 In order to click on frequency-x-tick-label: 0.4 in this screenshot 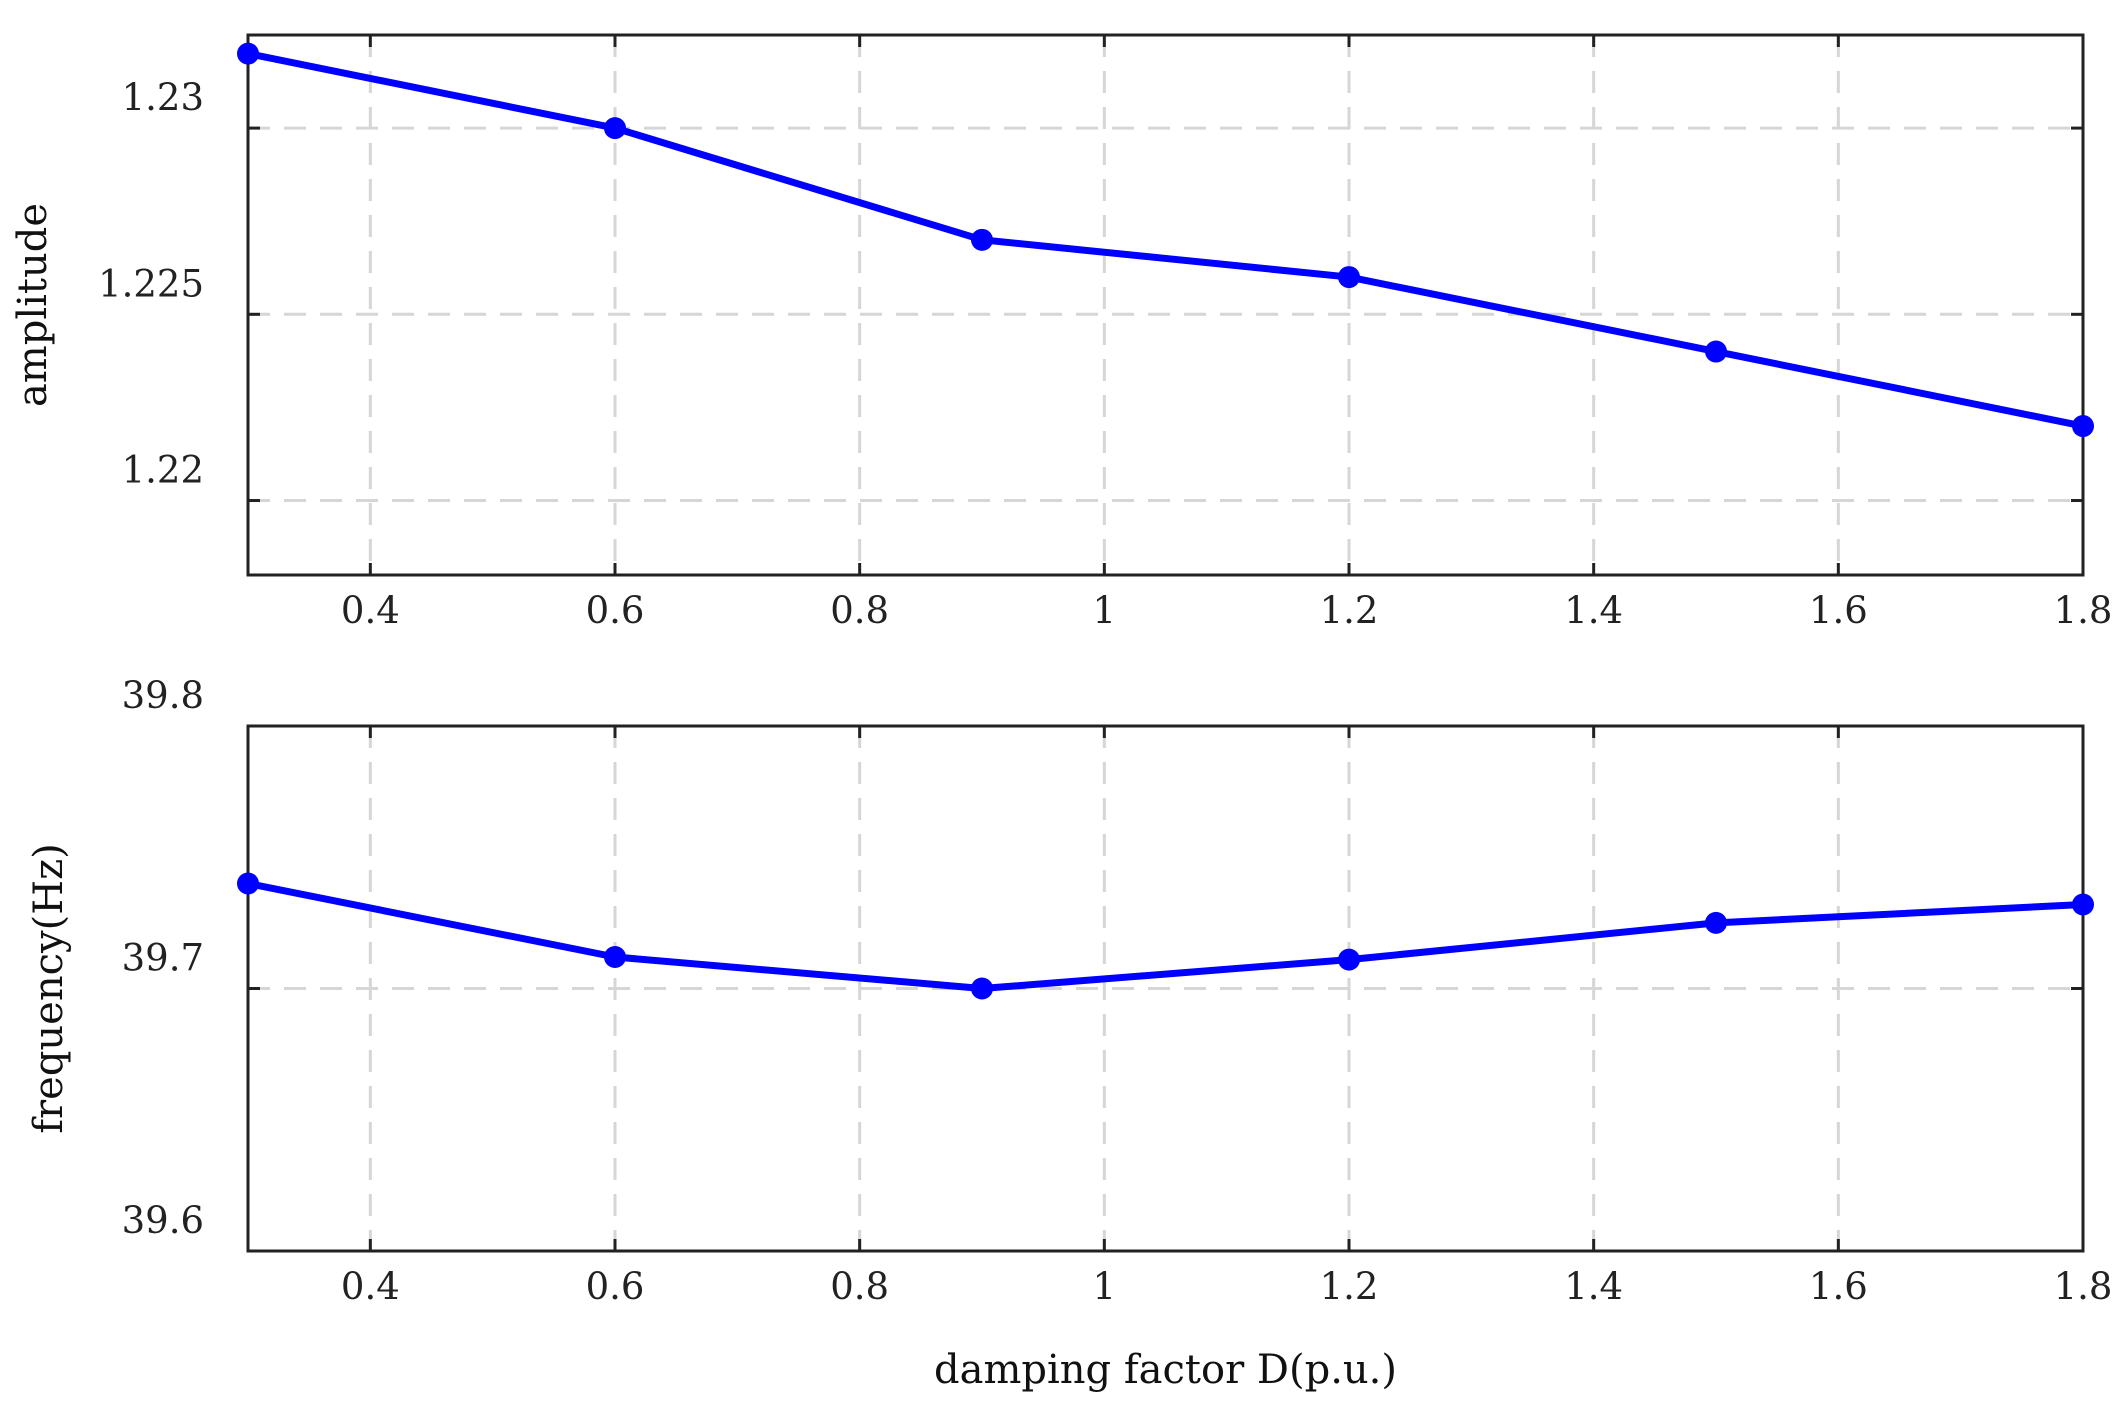, I will do `click(370, 1286)`.